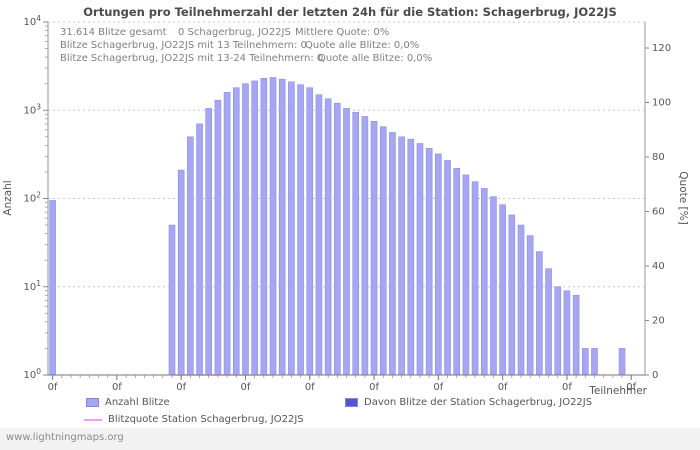  Describe the element at coordinates (113, 32) in the screenshot. I see `annotation-text: 31.614 Blitze gesamt` at that location.